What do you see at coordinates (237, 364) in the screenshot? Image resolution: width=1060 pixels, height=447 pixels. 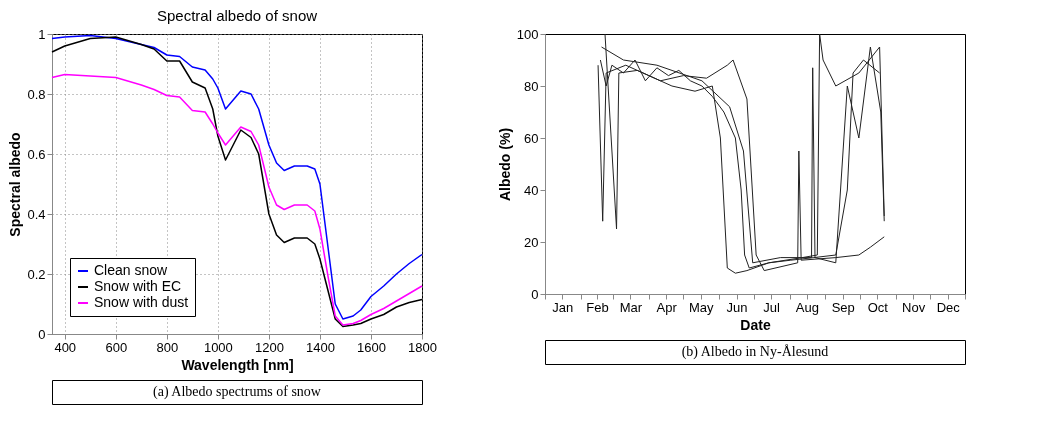 I see `x-axis-title: Wavelength [nm]` at bounding box center [237, 364].